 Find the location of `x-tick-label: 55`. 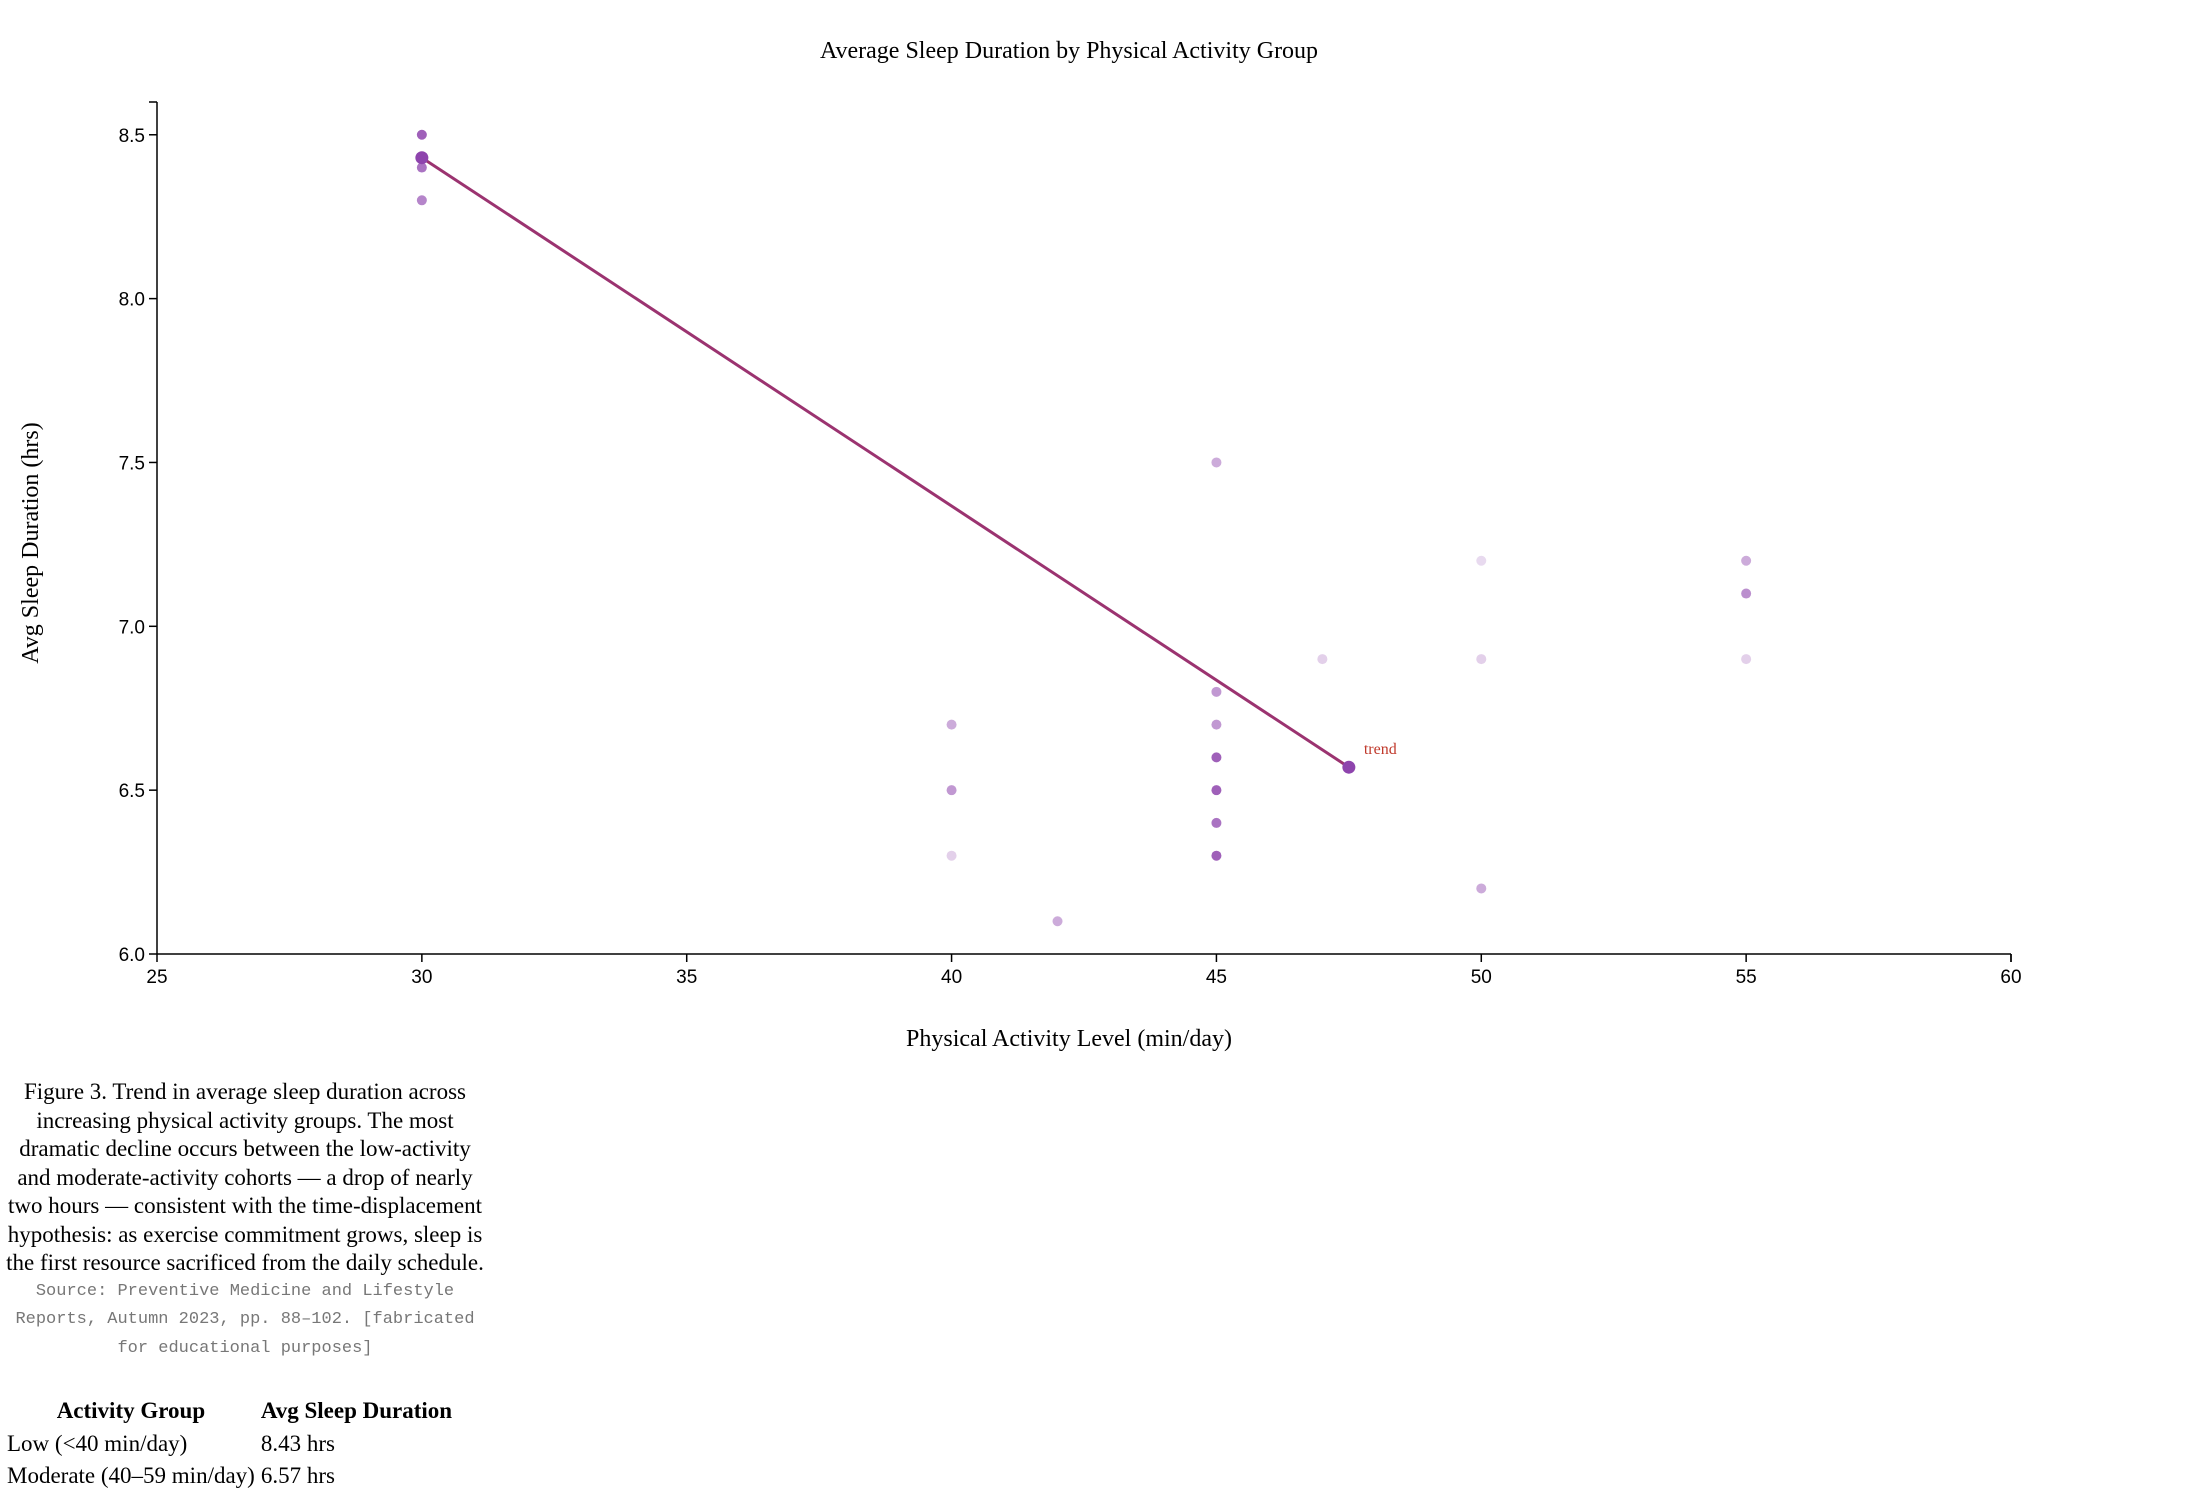

x-tick-label: 55 is located at coordinates (1746, 977).